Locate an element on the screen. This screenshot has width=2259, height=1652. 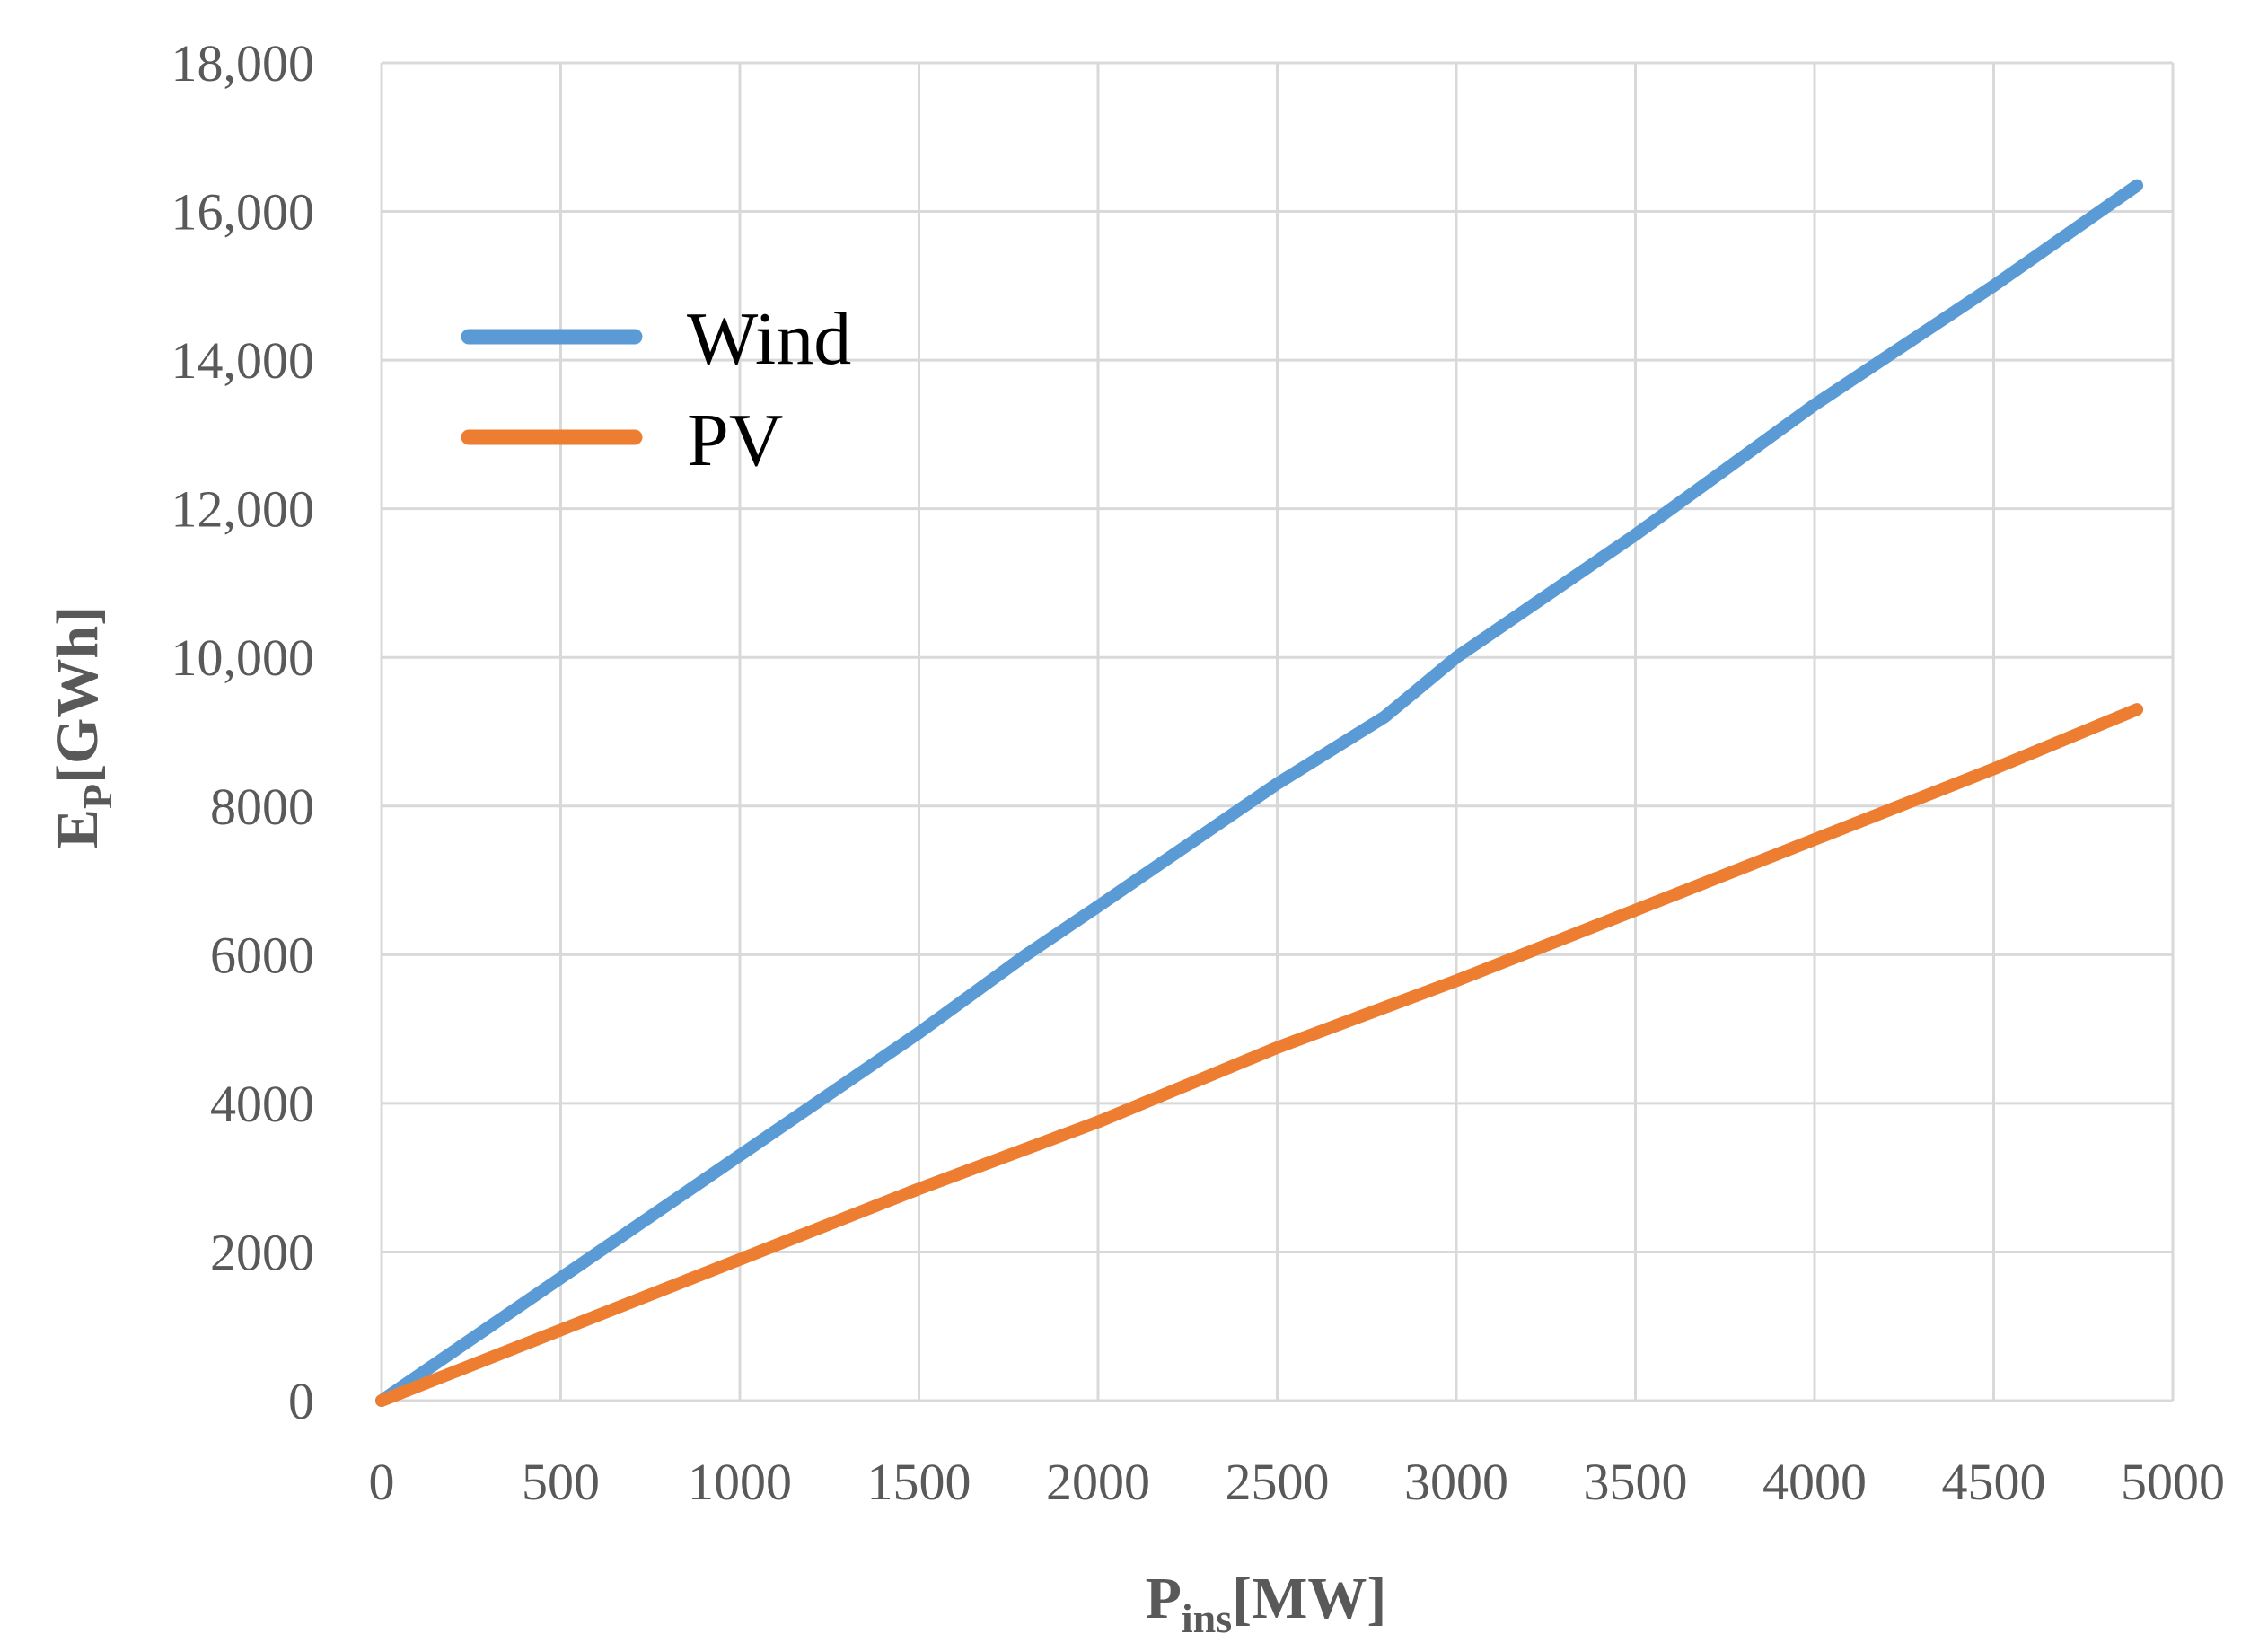
y-tick-label: 10,000 is located at coordinates (243, 658).